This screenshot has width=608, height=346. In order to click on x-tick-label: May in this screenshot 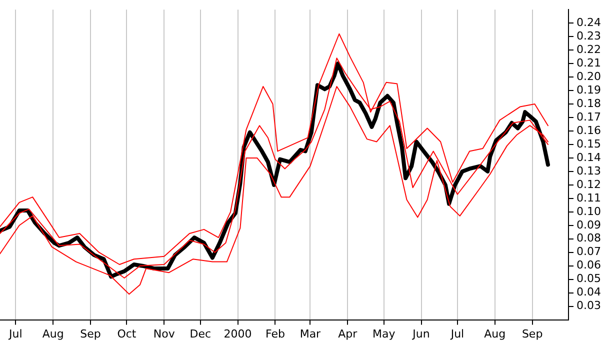, I will do `click(384, 333)`.